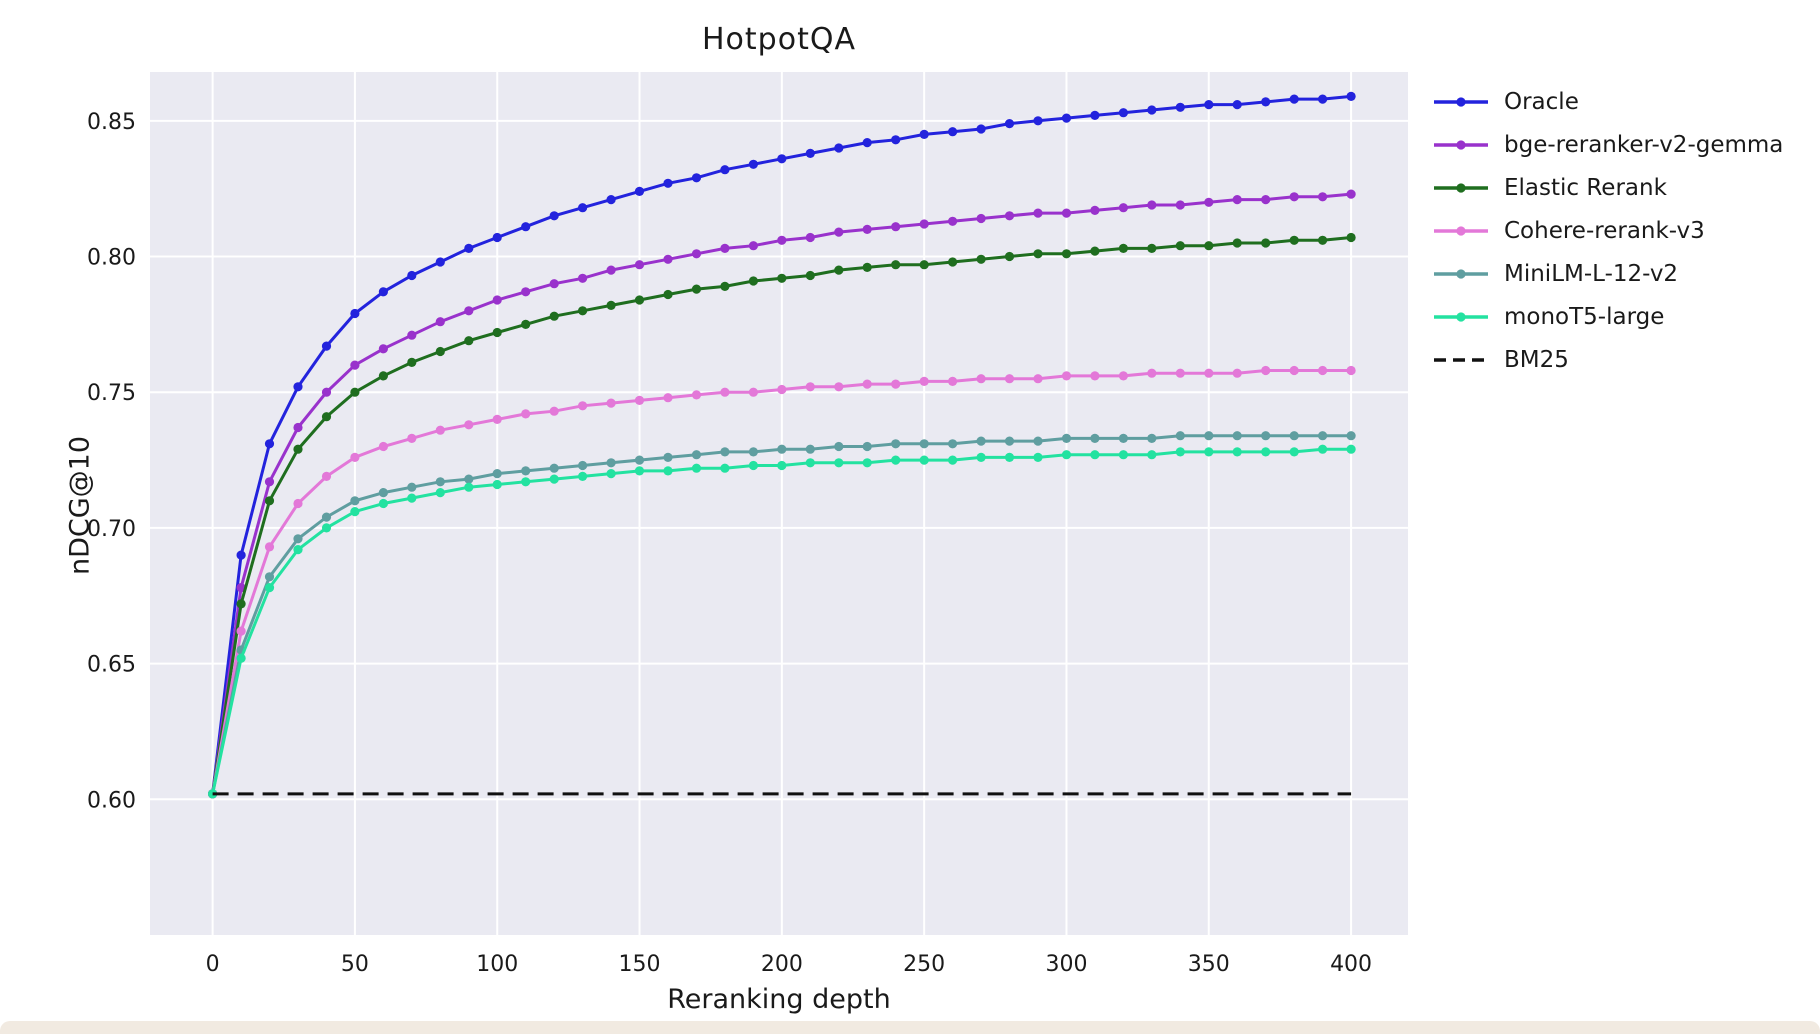  I want to click on legend-label-oracle: Oracle, so click(1541, 102).